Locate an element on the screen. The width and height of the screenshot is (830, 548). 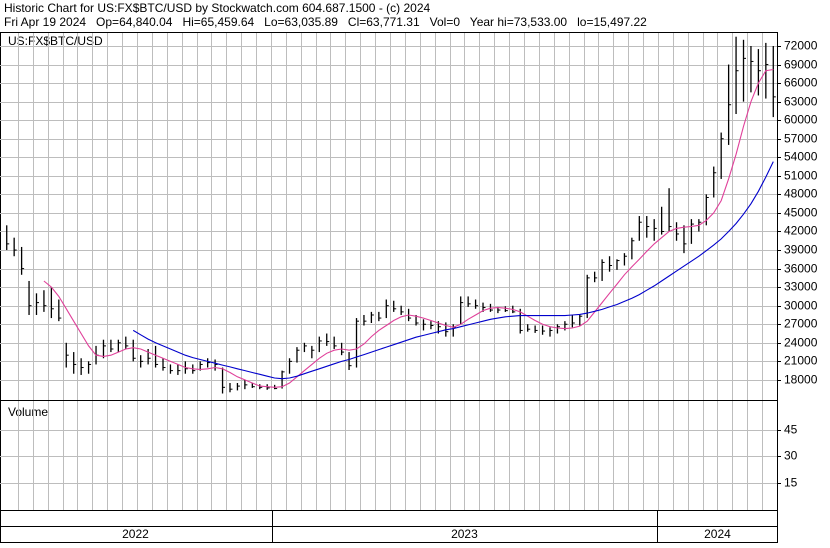
x-tick-label: 2024 is located at coordinates (717, 534).